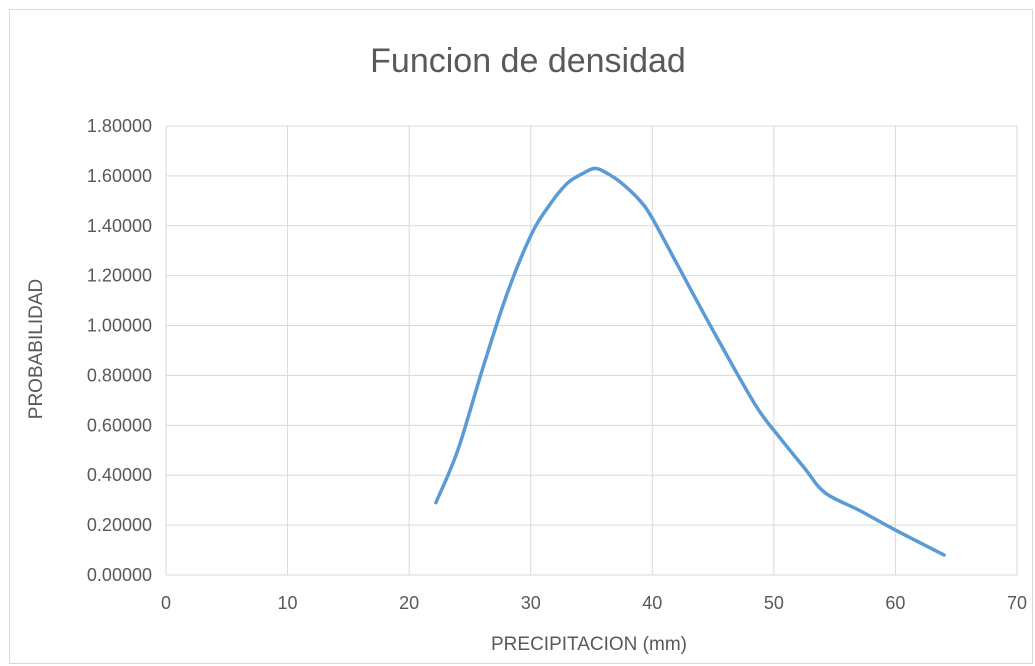  What do you see at coordinates (528, 61) in the screenshot?
I see `chart-title: Funcion de densidad` at bounding box center [528, 61].